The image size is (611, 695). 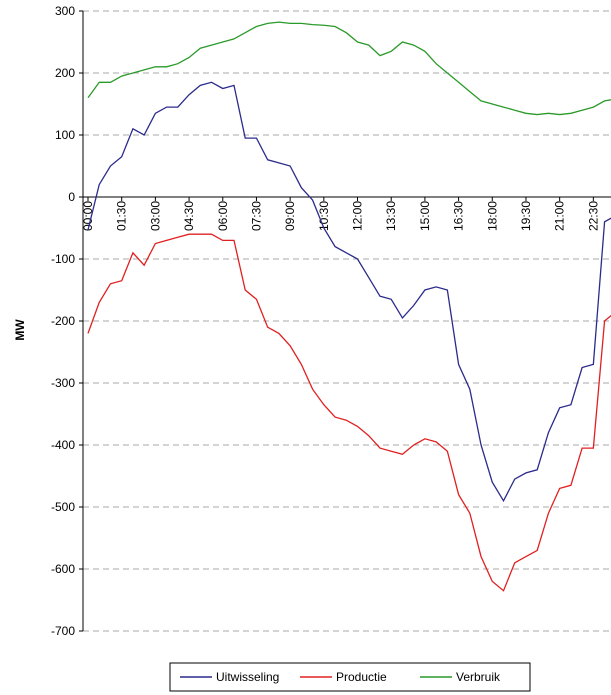 What do you see at coordinates (71, 197) in the screenshot?
I see `y-tick-label: 0` at bounding box center [71, 197].